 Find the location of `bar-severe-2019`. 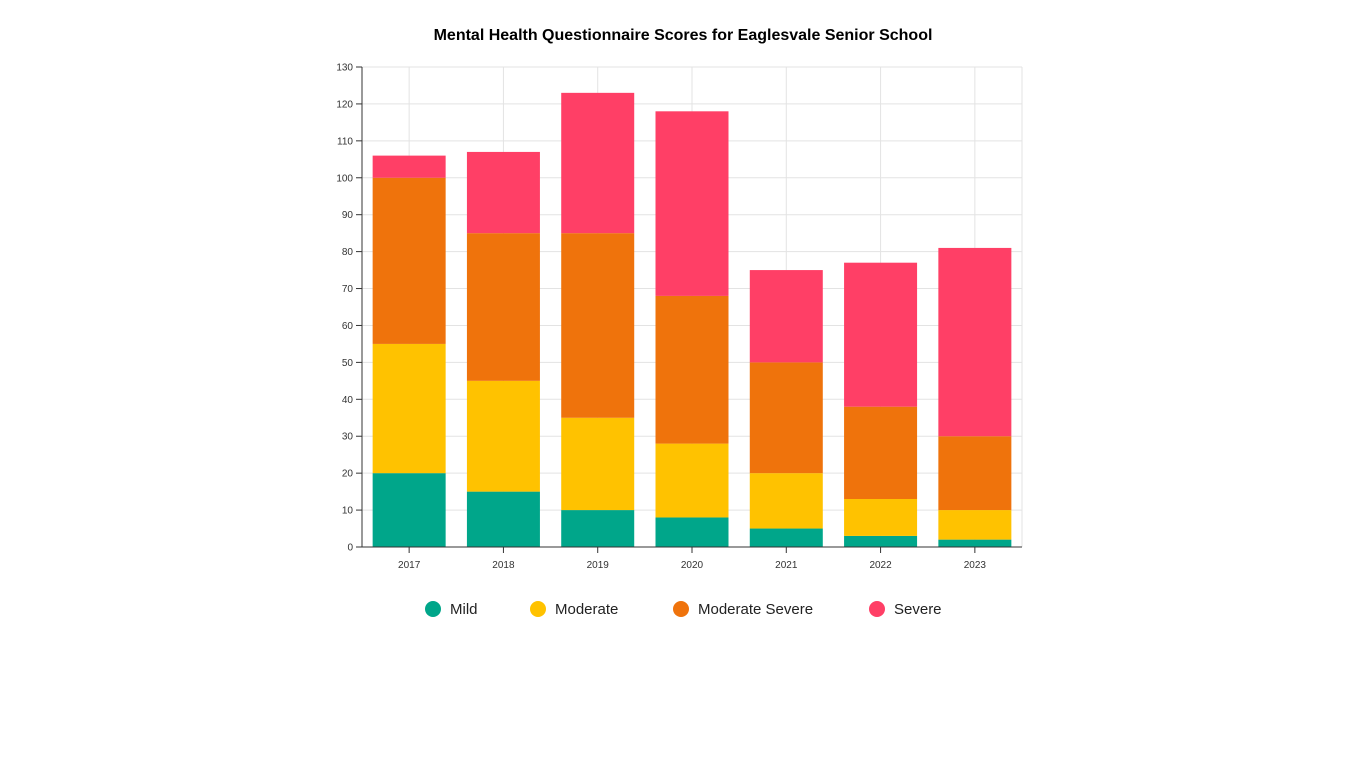

bar-severe-2019 is located at coordinates (598, 163).